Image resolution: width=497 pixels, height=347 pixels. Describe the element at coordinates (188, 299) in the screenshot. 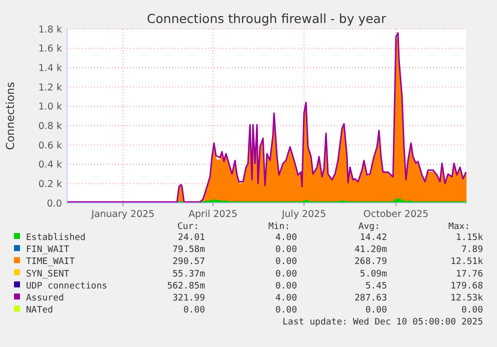

I see `text: 321.99` at that location.